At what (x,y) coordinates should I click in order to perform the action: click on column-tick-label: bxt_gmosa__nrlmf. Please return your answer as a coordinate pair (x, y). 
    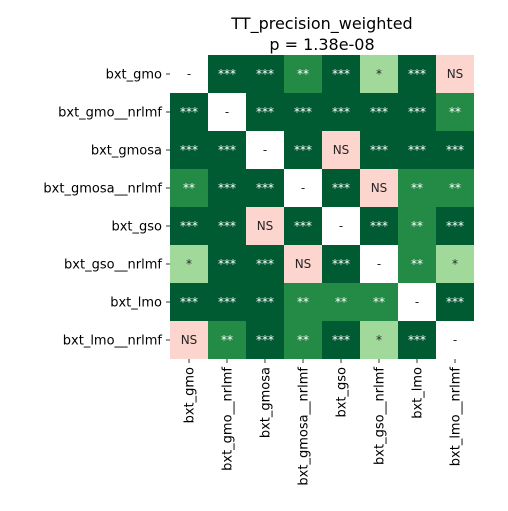
    Looking at the image, I should click on (304, 426).